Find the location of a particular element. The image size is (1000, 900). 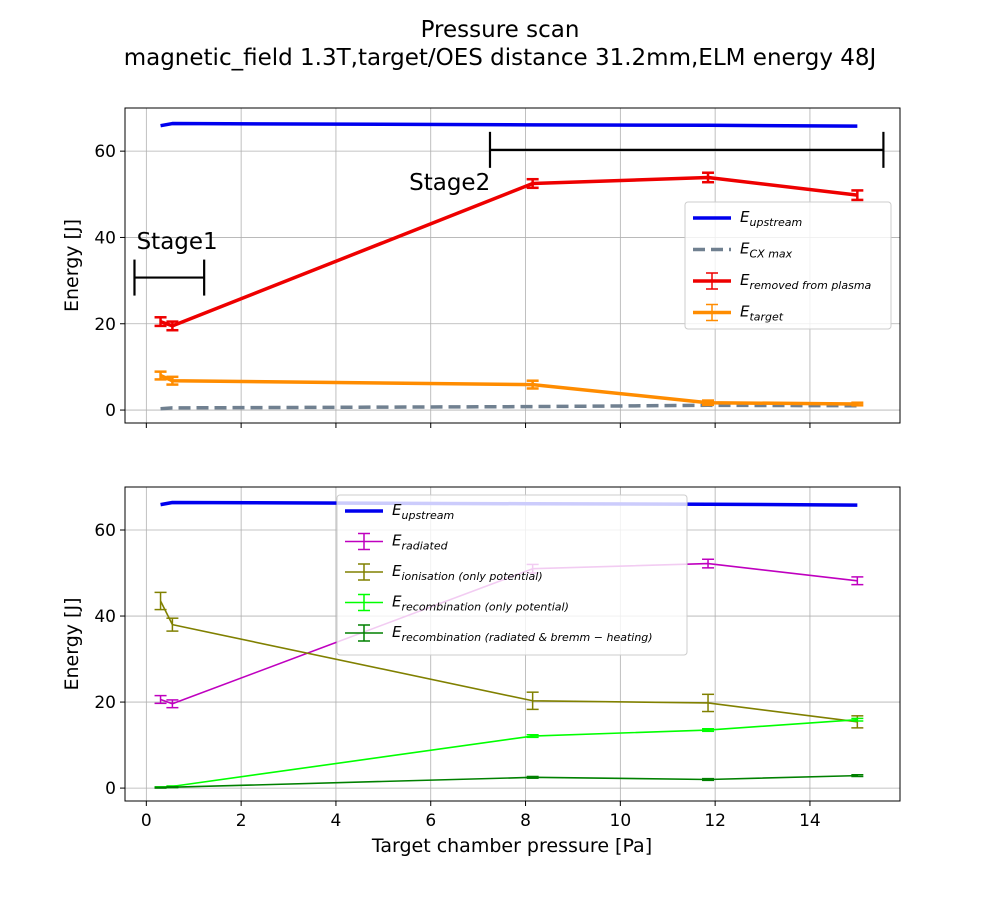

stage-label: Stage1 is located at coordinates (177, 242).